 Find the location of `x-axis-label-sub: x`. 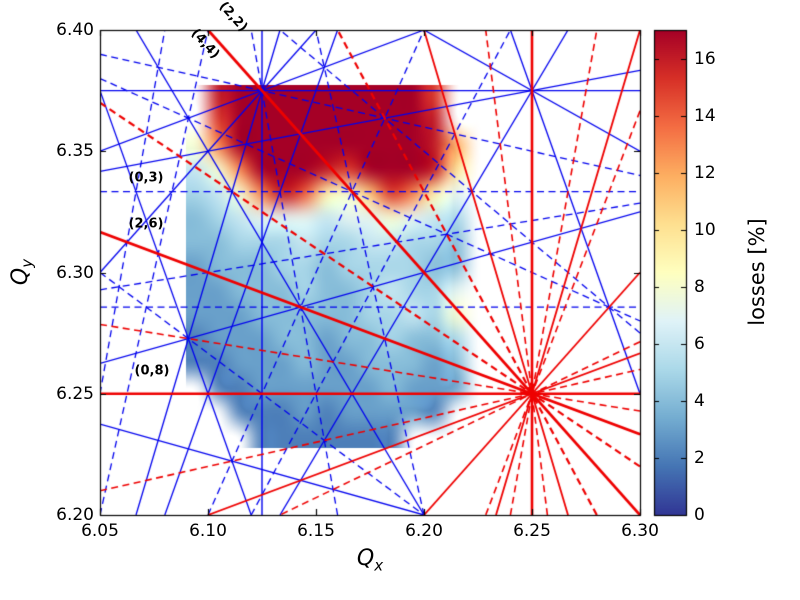

x-axis-label-sub: x is located at coordinates (379, 565).